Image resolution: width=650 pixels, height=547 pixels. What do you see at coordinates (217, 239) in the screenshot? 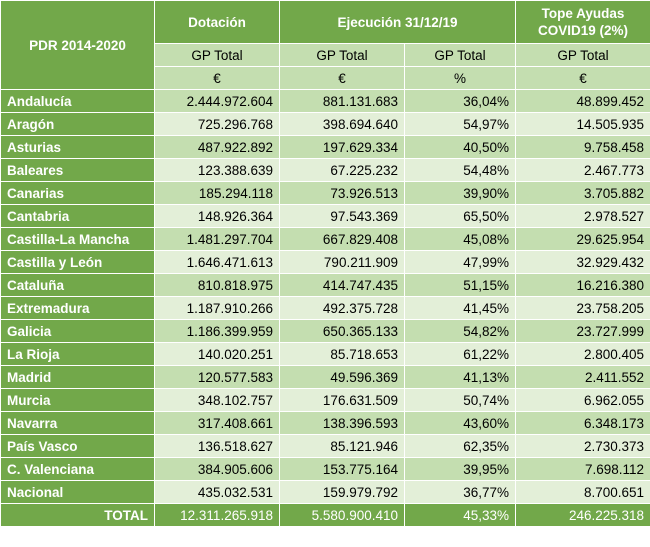
I see `dotacion-value: 1.481.297.704` at bounding box center [217, 239].